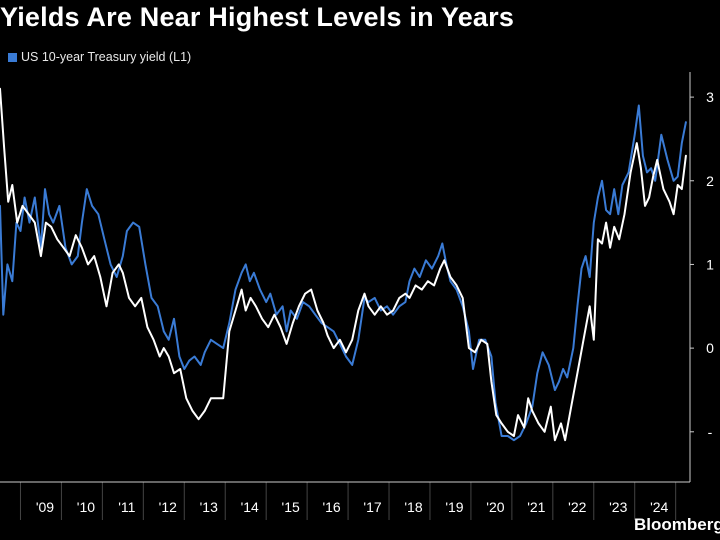 Image resolution: width=720 pixels, height=540 pixels. Describe the element at coordinates (710, 348) in the screenshot. I see `y-tick-label: 0` at that location.